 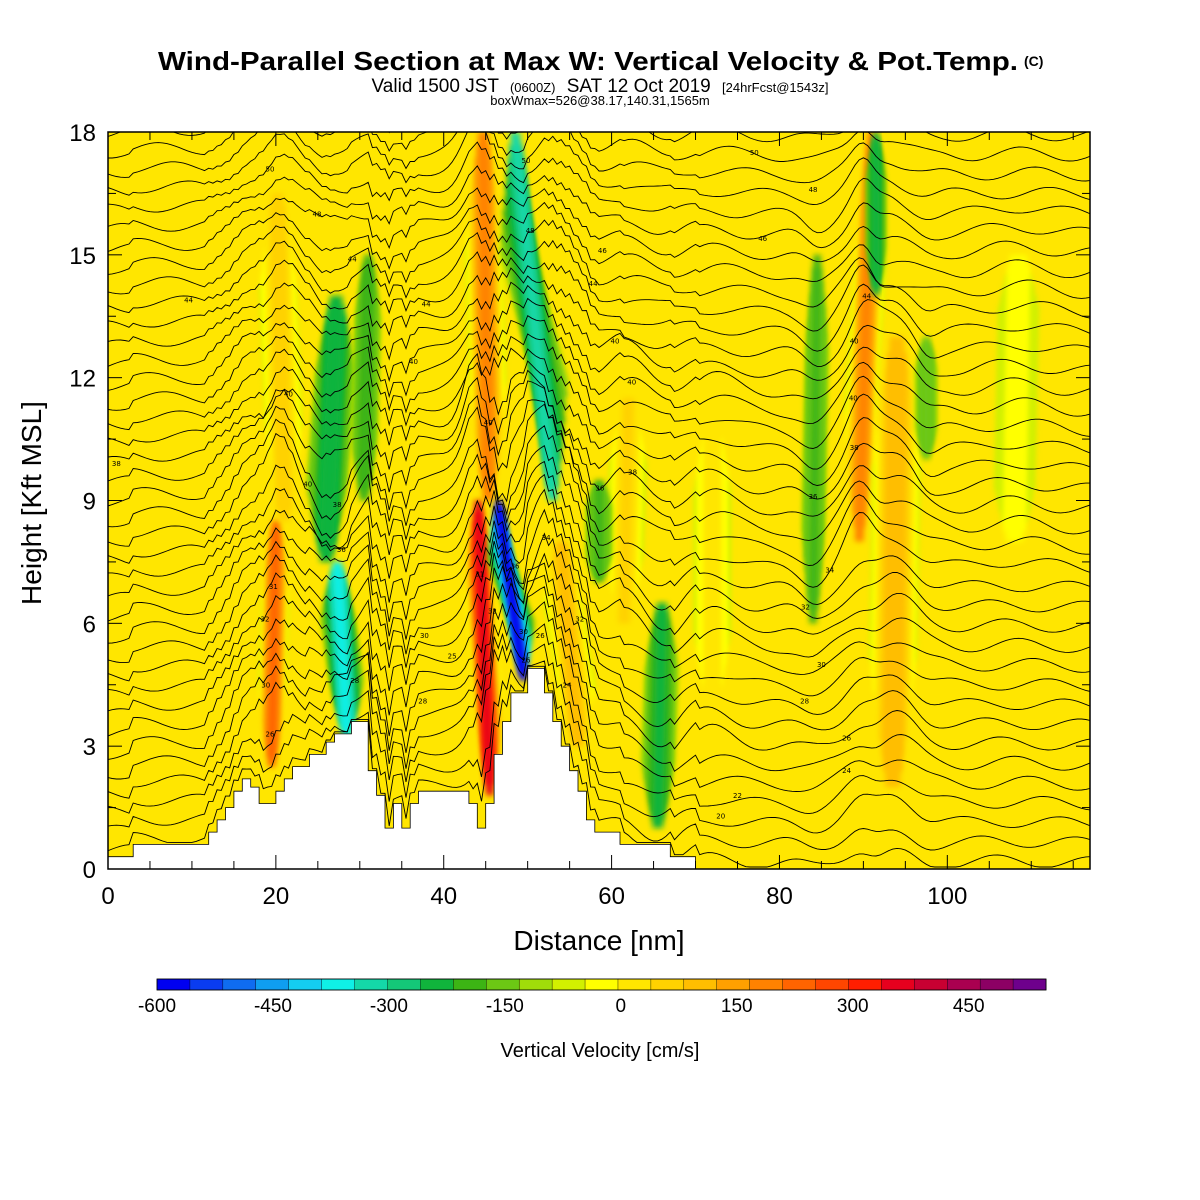 What do you see at coordinates (947, 896) in the screenshot?
I see `x-tick-label: 100` at bounding box center [947, 896].